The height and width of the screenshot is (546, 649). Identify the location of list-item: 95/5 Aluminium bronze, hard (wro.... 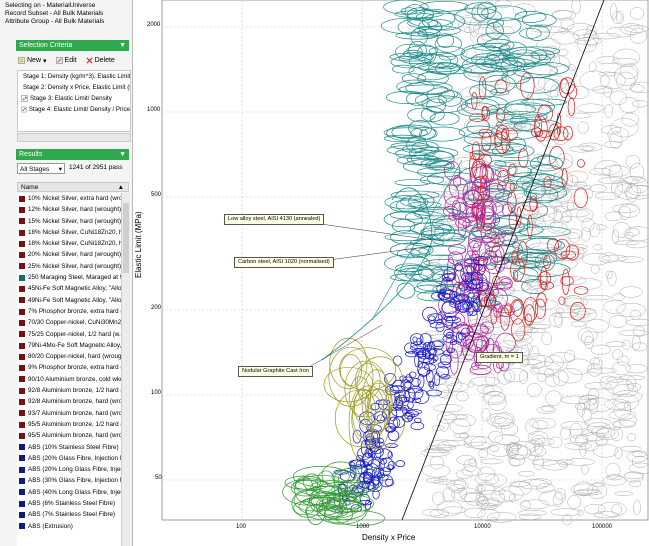
(69, 435).